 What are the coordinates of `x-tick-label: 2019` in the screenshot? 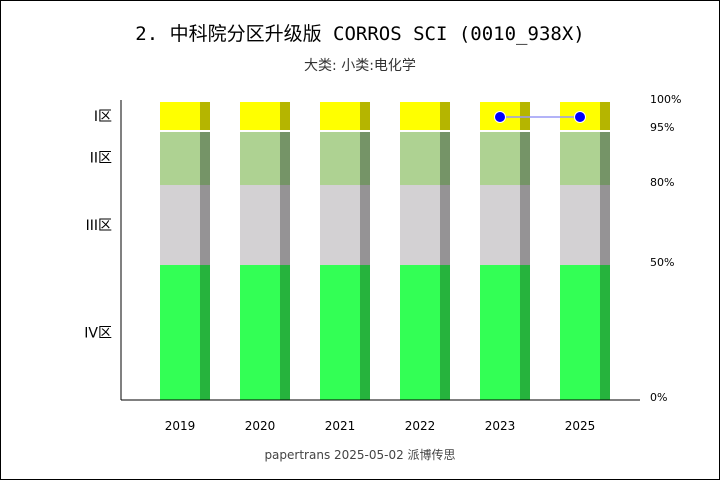 It's located at (180, 426).